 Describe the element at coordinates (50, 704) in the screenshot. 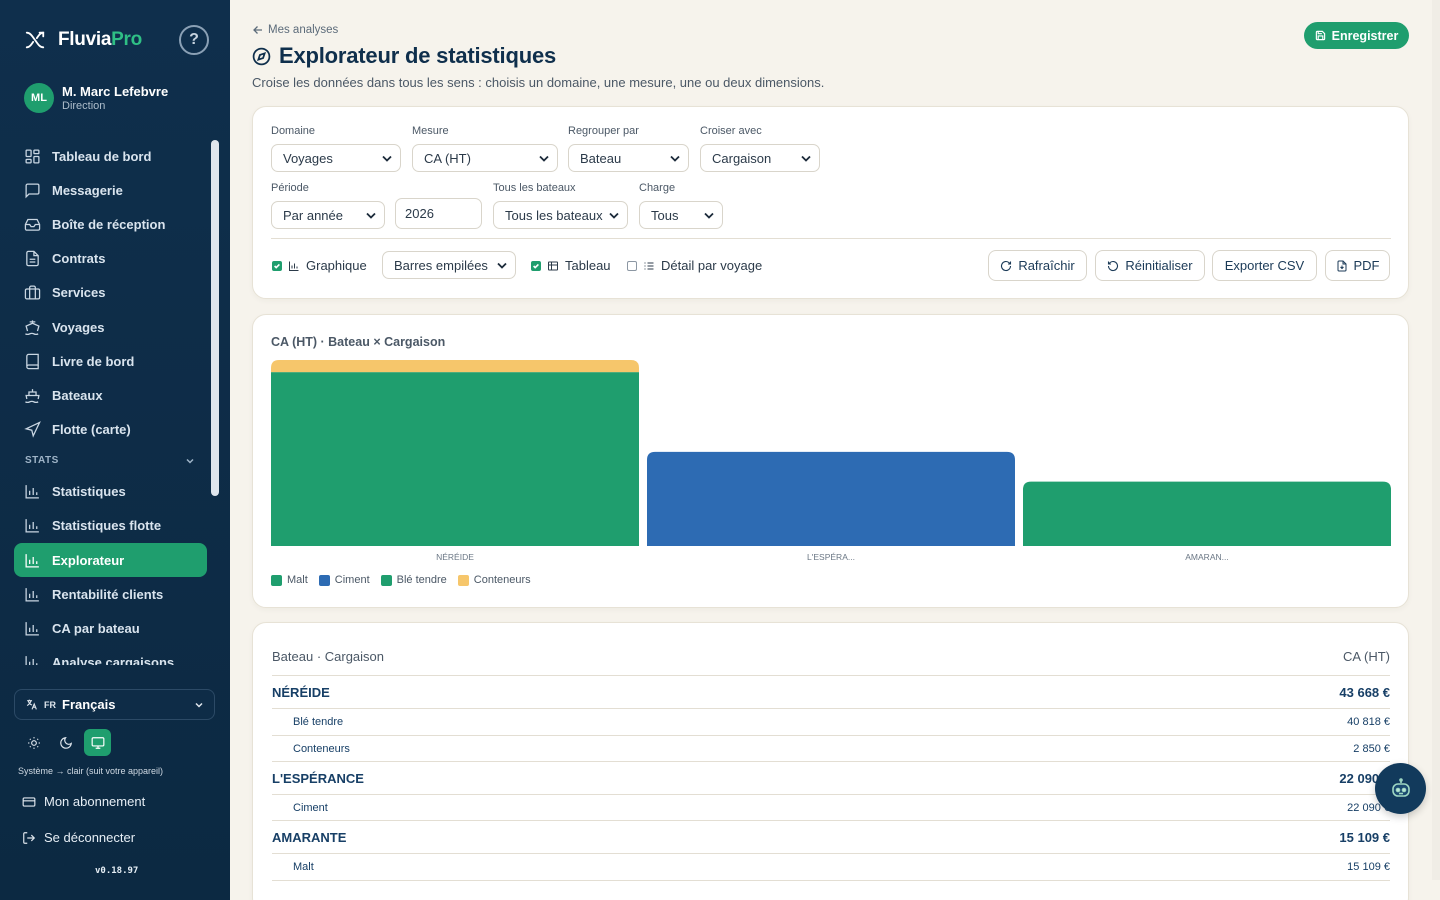

I see `language-code: FR` at that location.